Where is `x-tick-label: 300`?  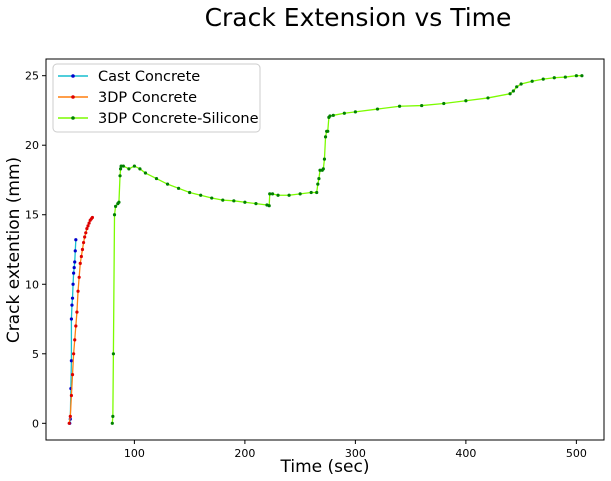 x-tick-label: 300 is located at coordinates (355, 453).